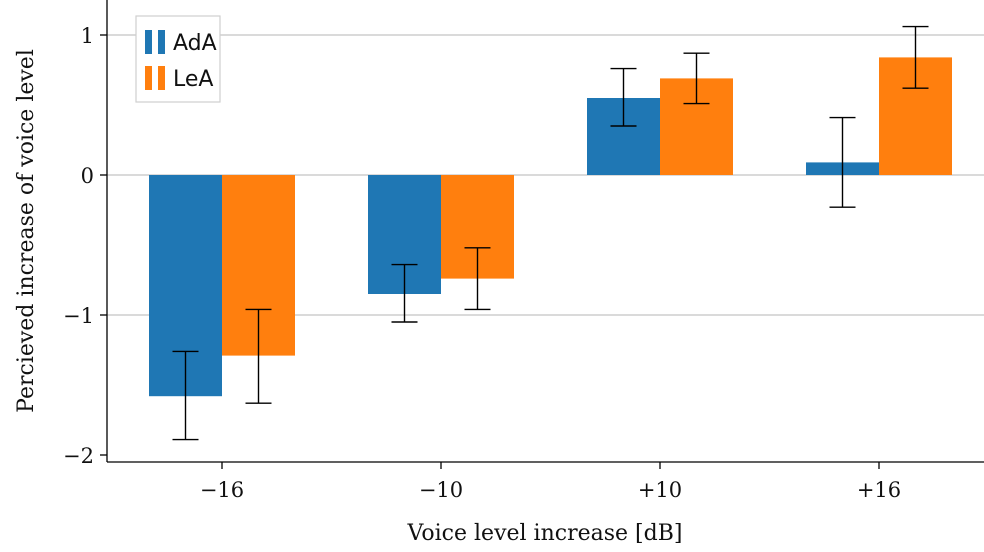 The width and height of the screenshot is (984, 552). Describe the element at coordinates (660, 490) in the screenshot. I see `x-tick-label: +10` at that location.